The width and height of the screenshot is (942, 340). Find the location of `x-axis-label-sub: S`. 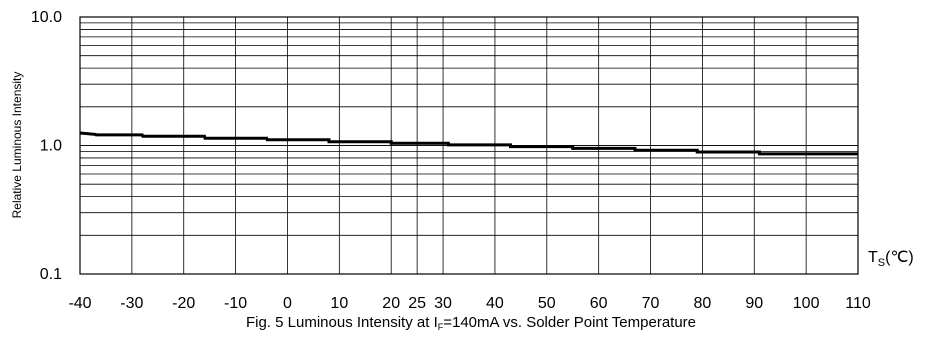

x-axis-label-sub: S is located at coordinates (881, 263).